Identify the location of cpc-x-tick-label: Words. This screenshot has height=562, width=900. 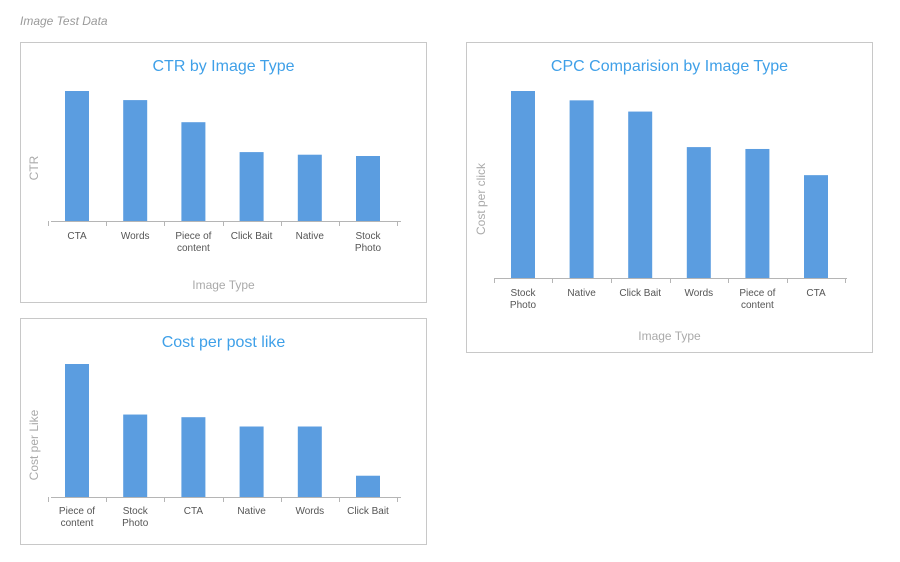
(698, 293).